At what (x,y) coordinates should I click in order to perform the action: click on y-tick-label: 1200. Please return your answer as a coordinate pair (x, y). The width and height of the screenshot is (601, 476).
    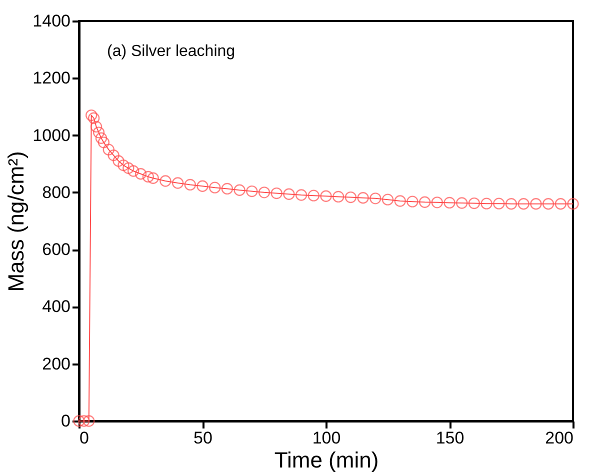
    Looking at the image, I should click on (51, 78).